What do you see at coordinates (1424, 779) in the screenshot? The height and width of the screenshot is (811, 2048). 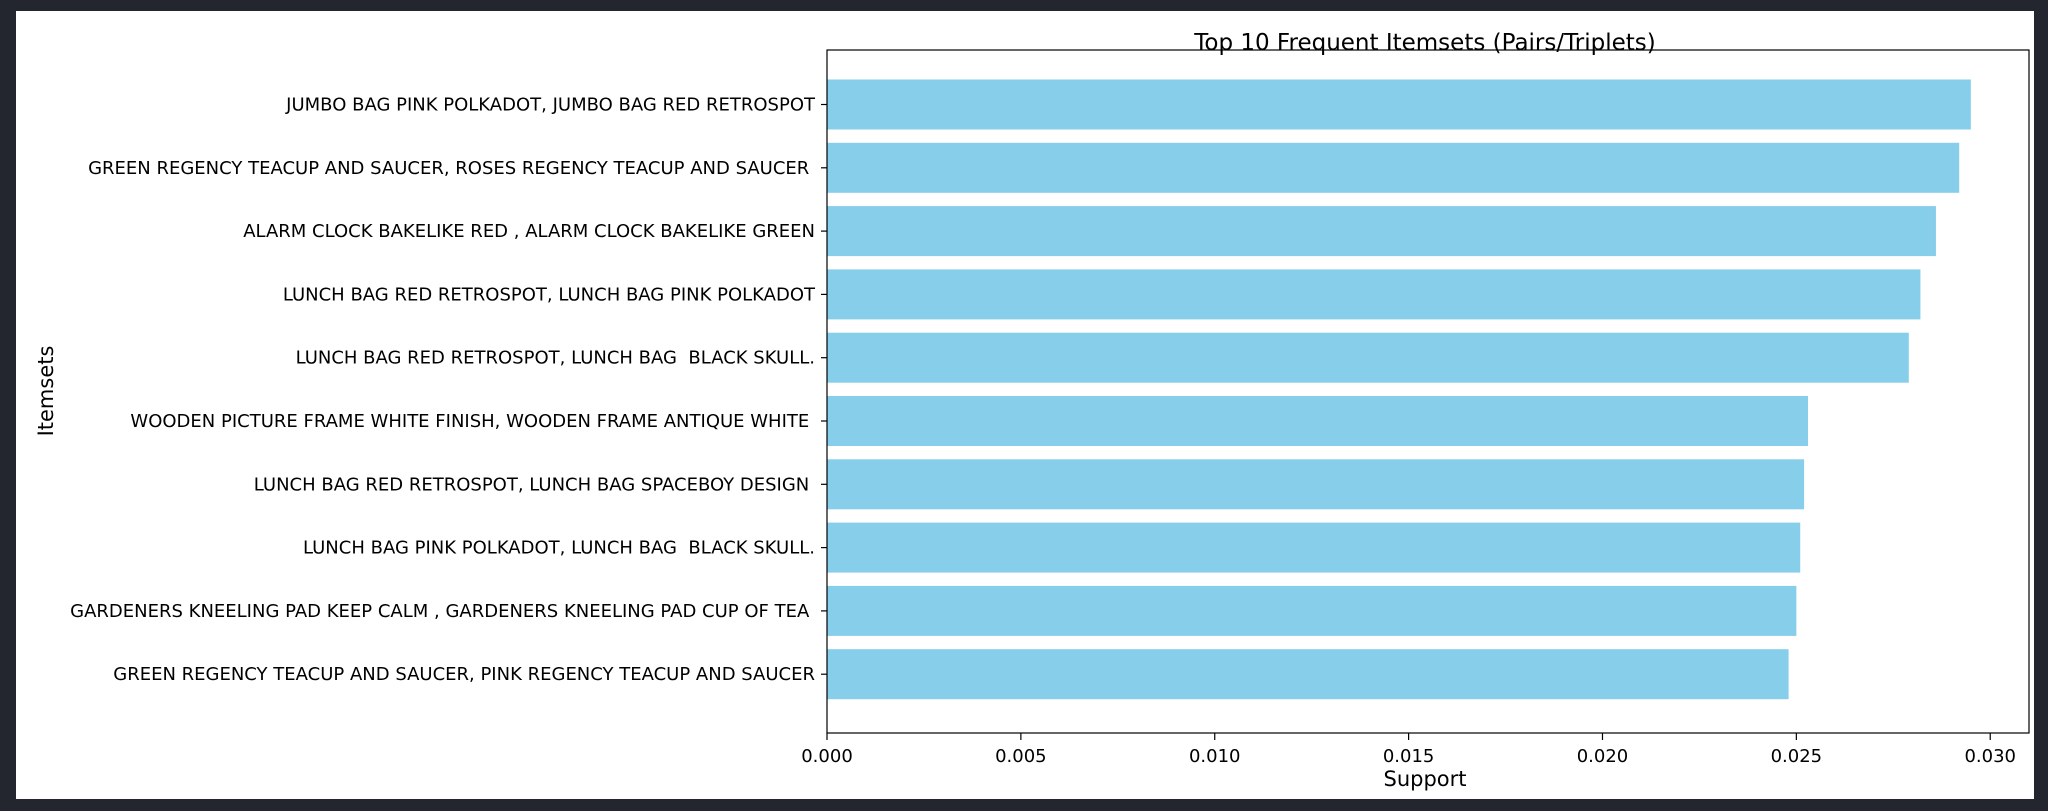 I see `x-axis-label: Support` at bounding box center [1424, 779].